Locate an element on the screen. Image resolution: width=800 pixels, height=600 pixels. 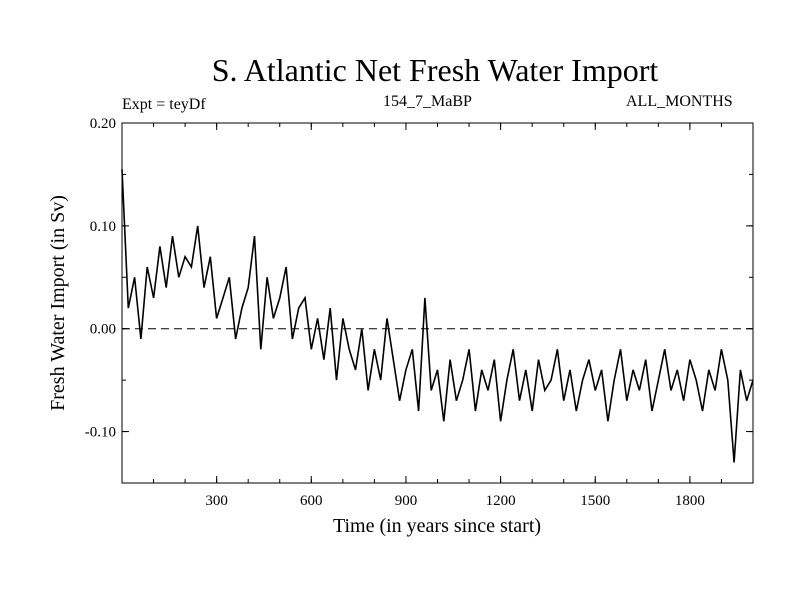
experiment-label: Expt = teyDf is located at coordinates (164, 104).